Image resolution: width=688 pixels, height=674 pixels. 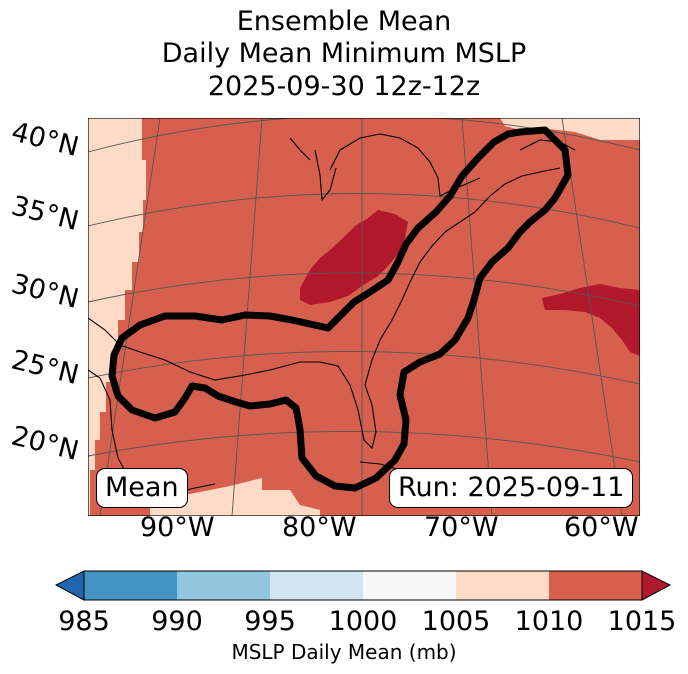 I want to click on colorbar-tick-1010: 1010, so click(x=549, y=621).